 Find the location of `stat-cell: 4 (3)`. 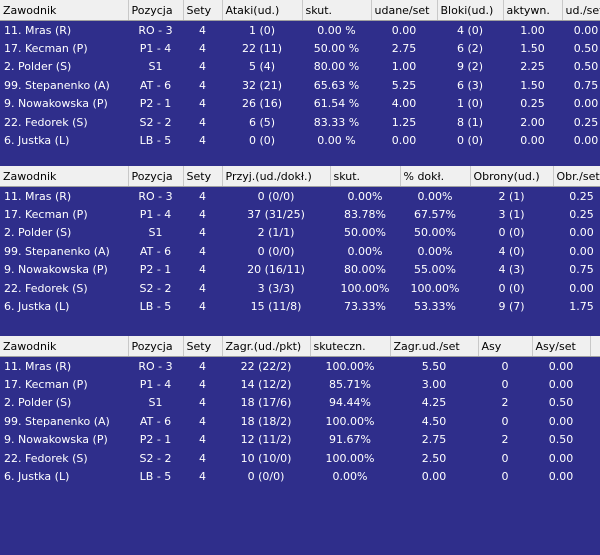

stat-cell: 4 (3) is located at coordinates (511, 270).